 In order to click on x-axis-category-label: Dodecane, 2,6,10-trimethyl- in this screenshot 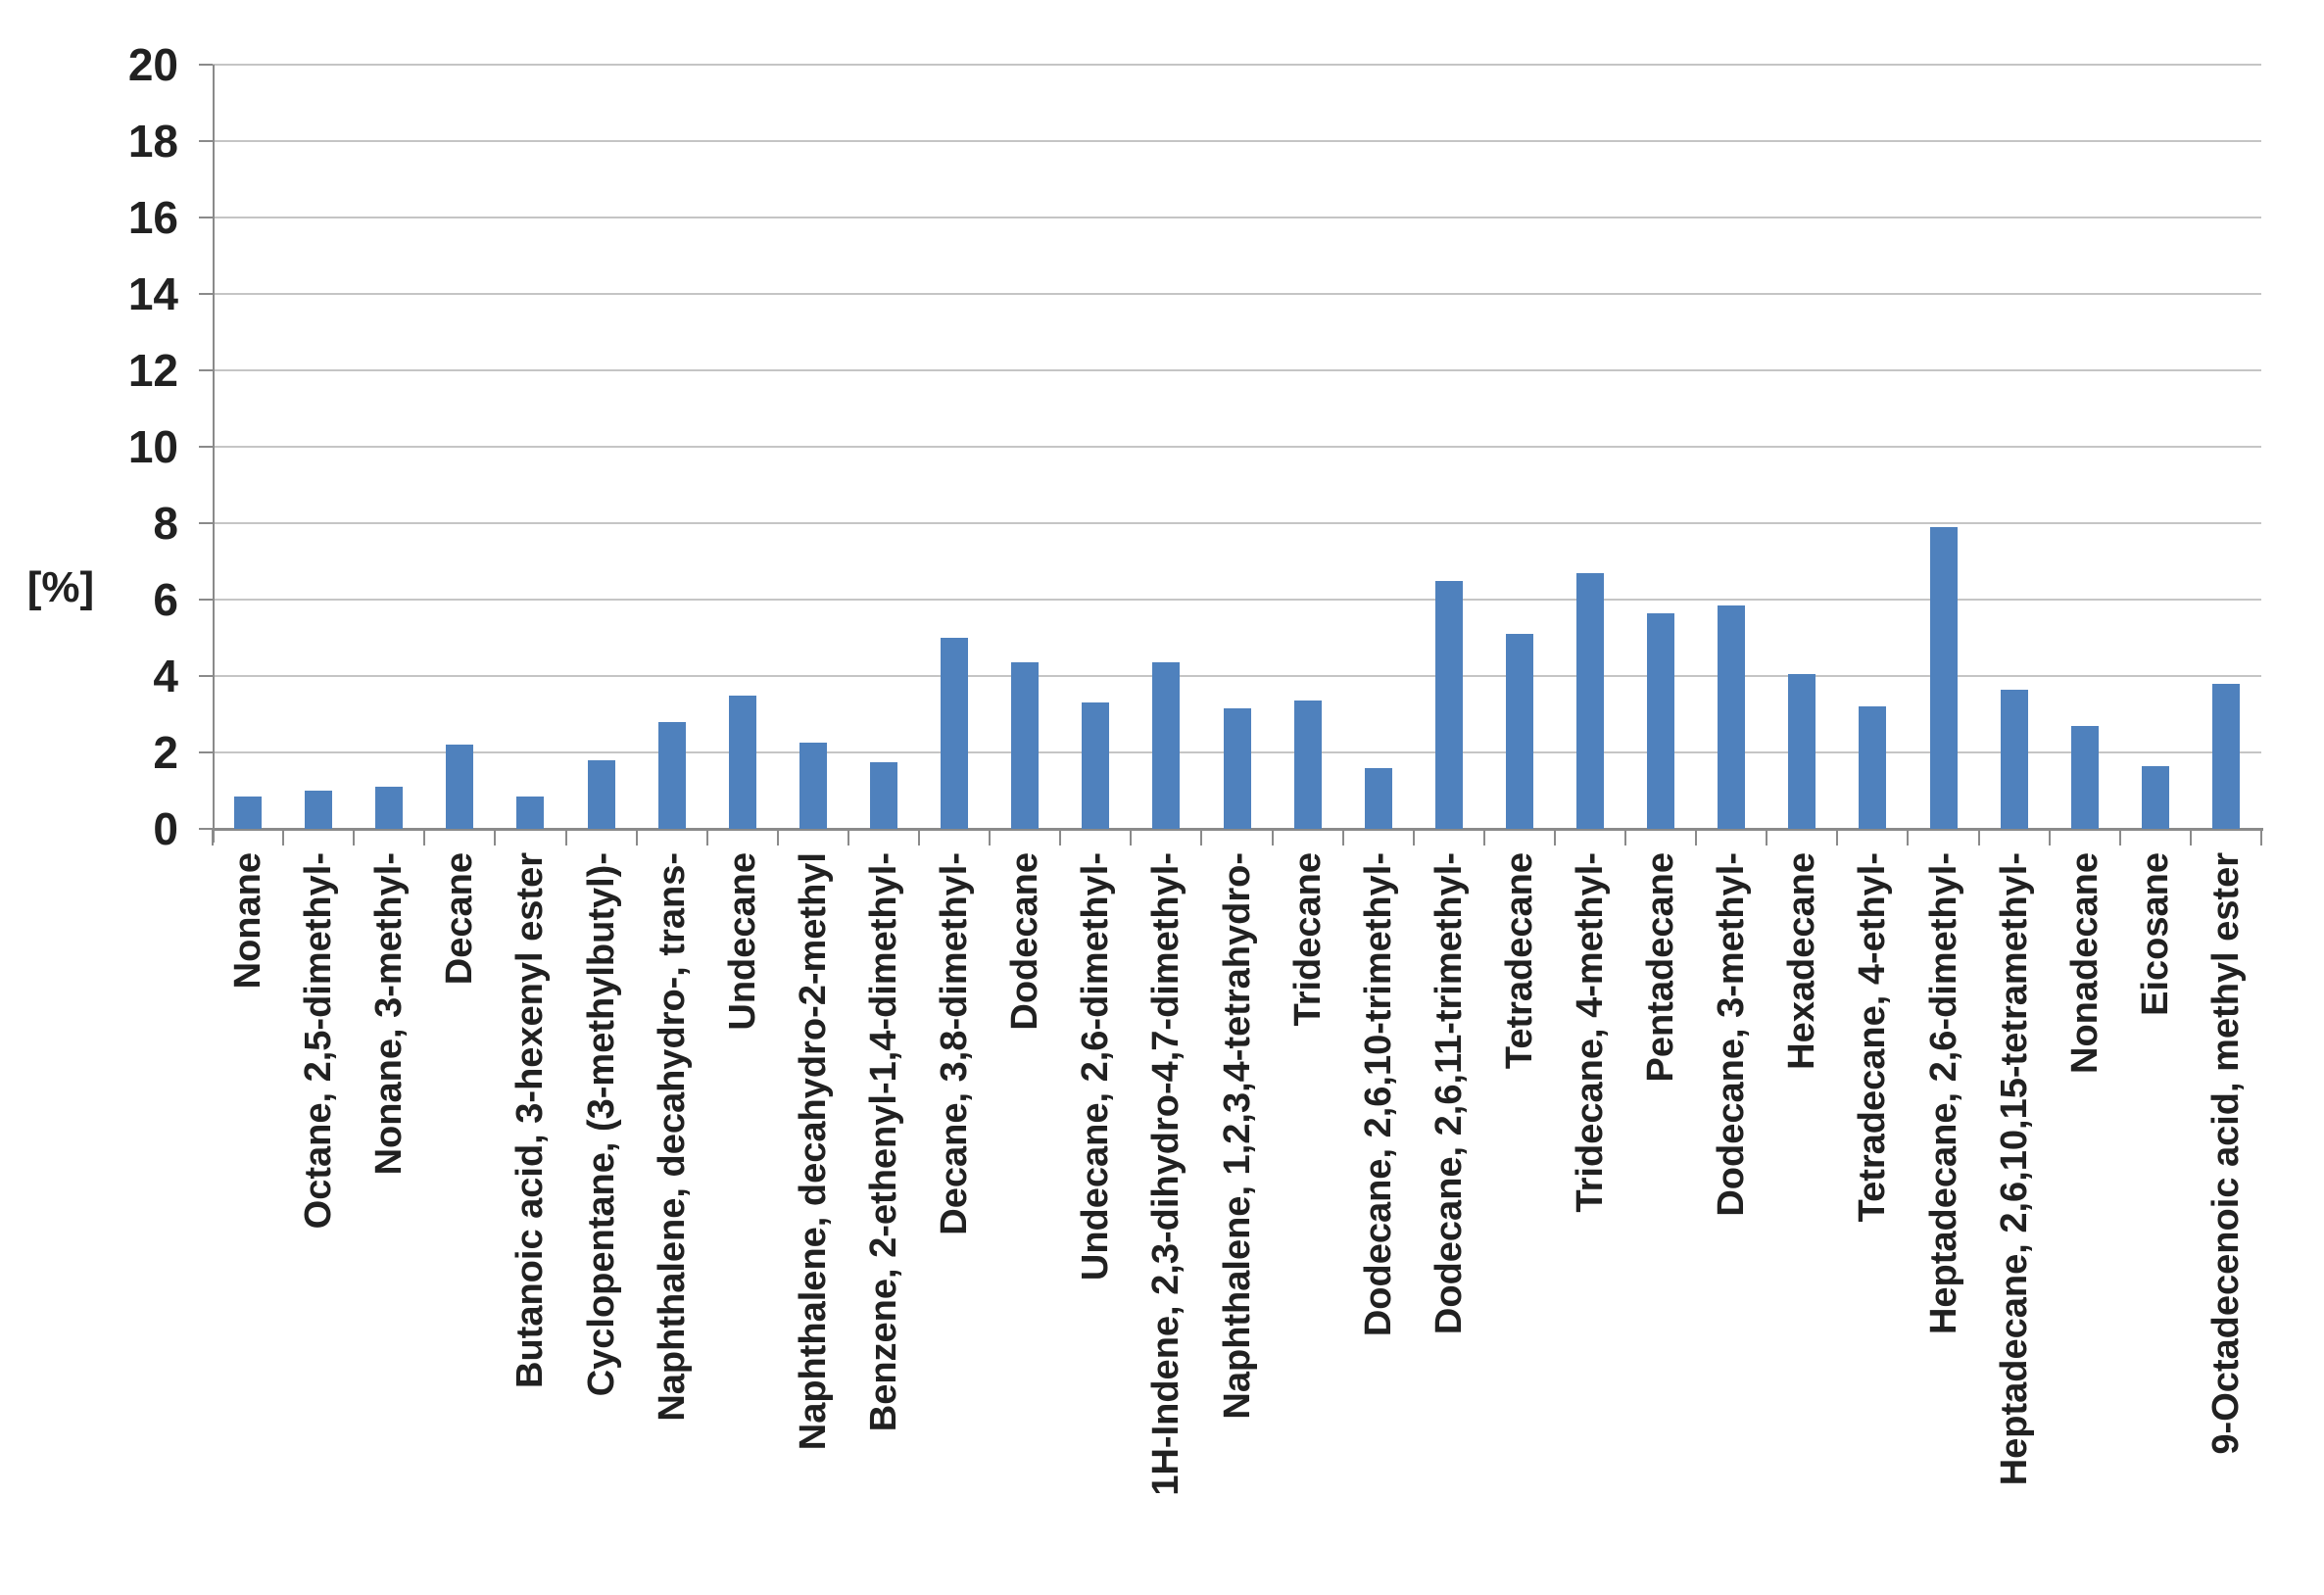, I will do `click(1378, 1094)`.